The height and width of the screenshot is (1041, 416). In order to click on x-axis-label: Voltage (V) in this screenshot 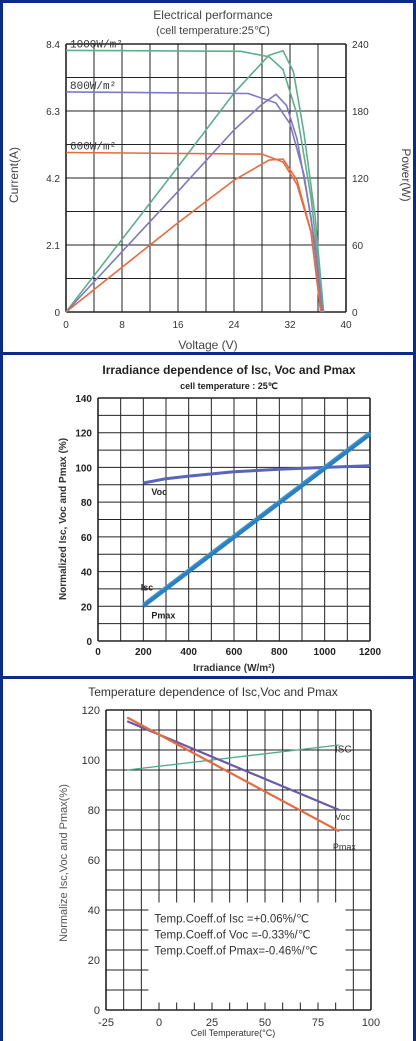, I will do `click(207, 345)`.